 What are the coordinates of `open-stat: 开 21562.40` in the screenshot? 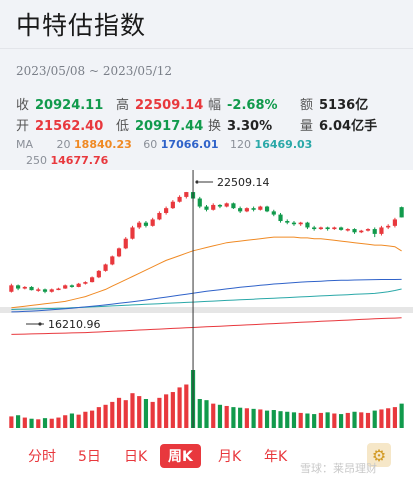 It's located at (60, 126).